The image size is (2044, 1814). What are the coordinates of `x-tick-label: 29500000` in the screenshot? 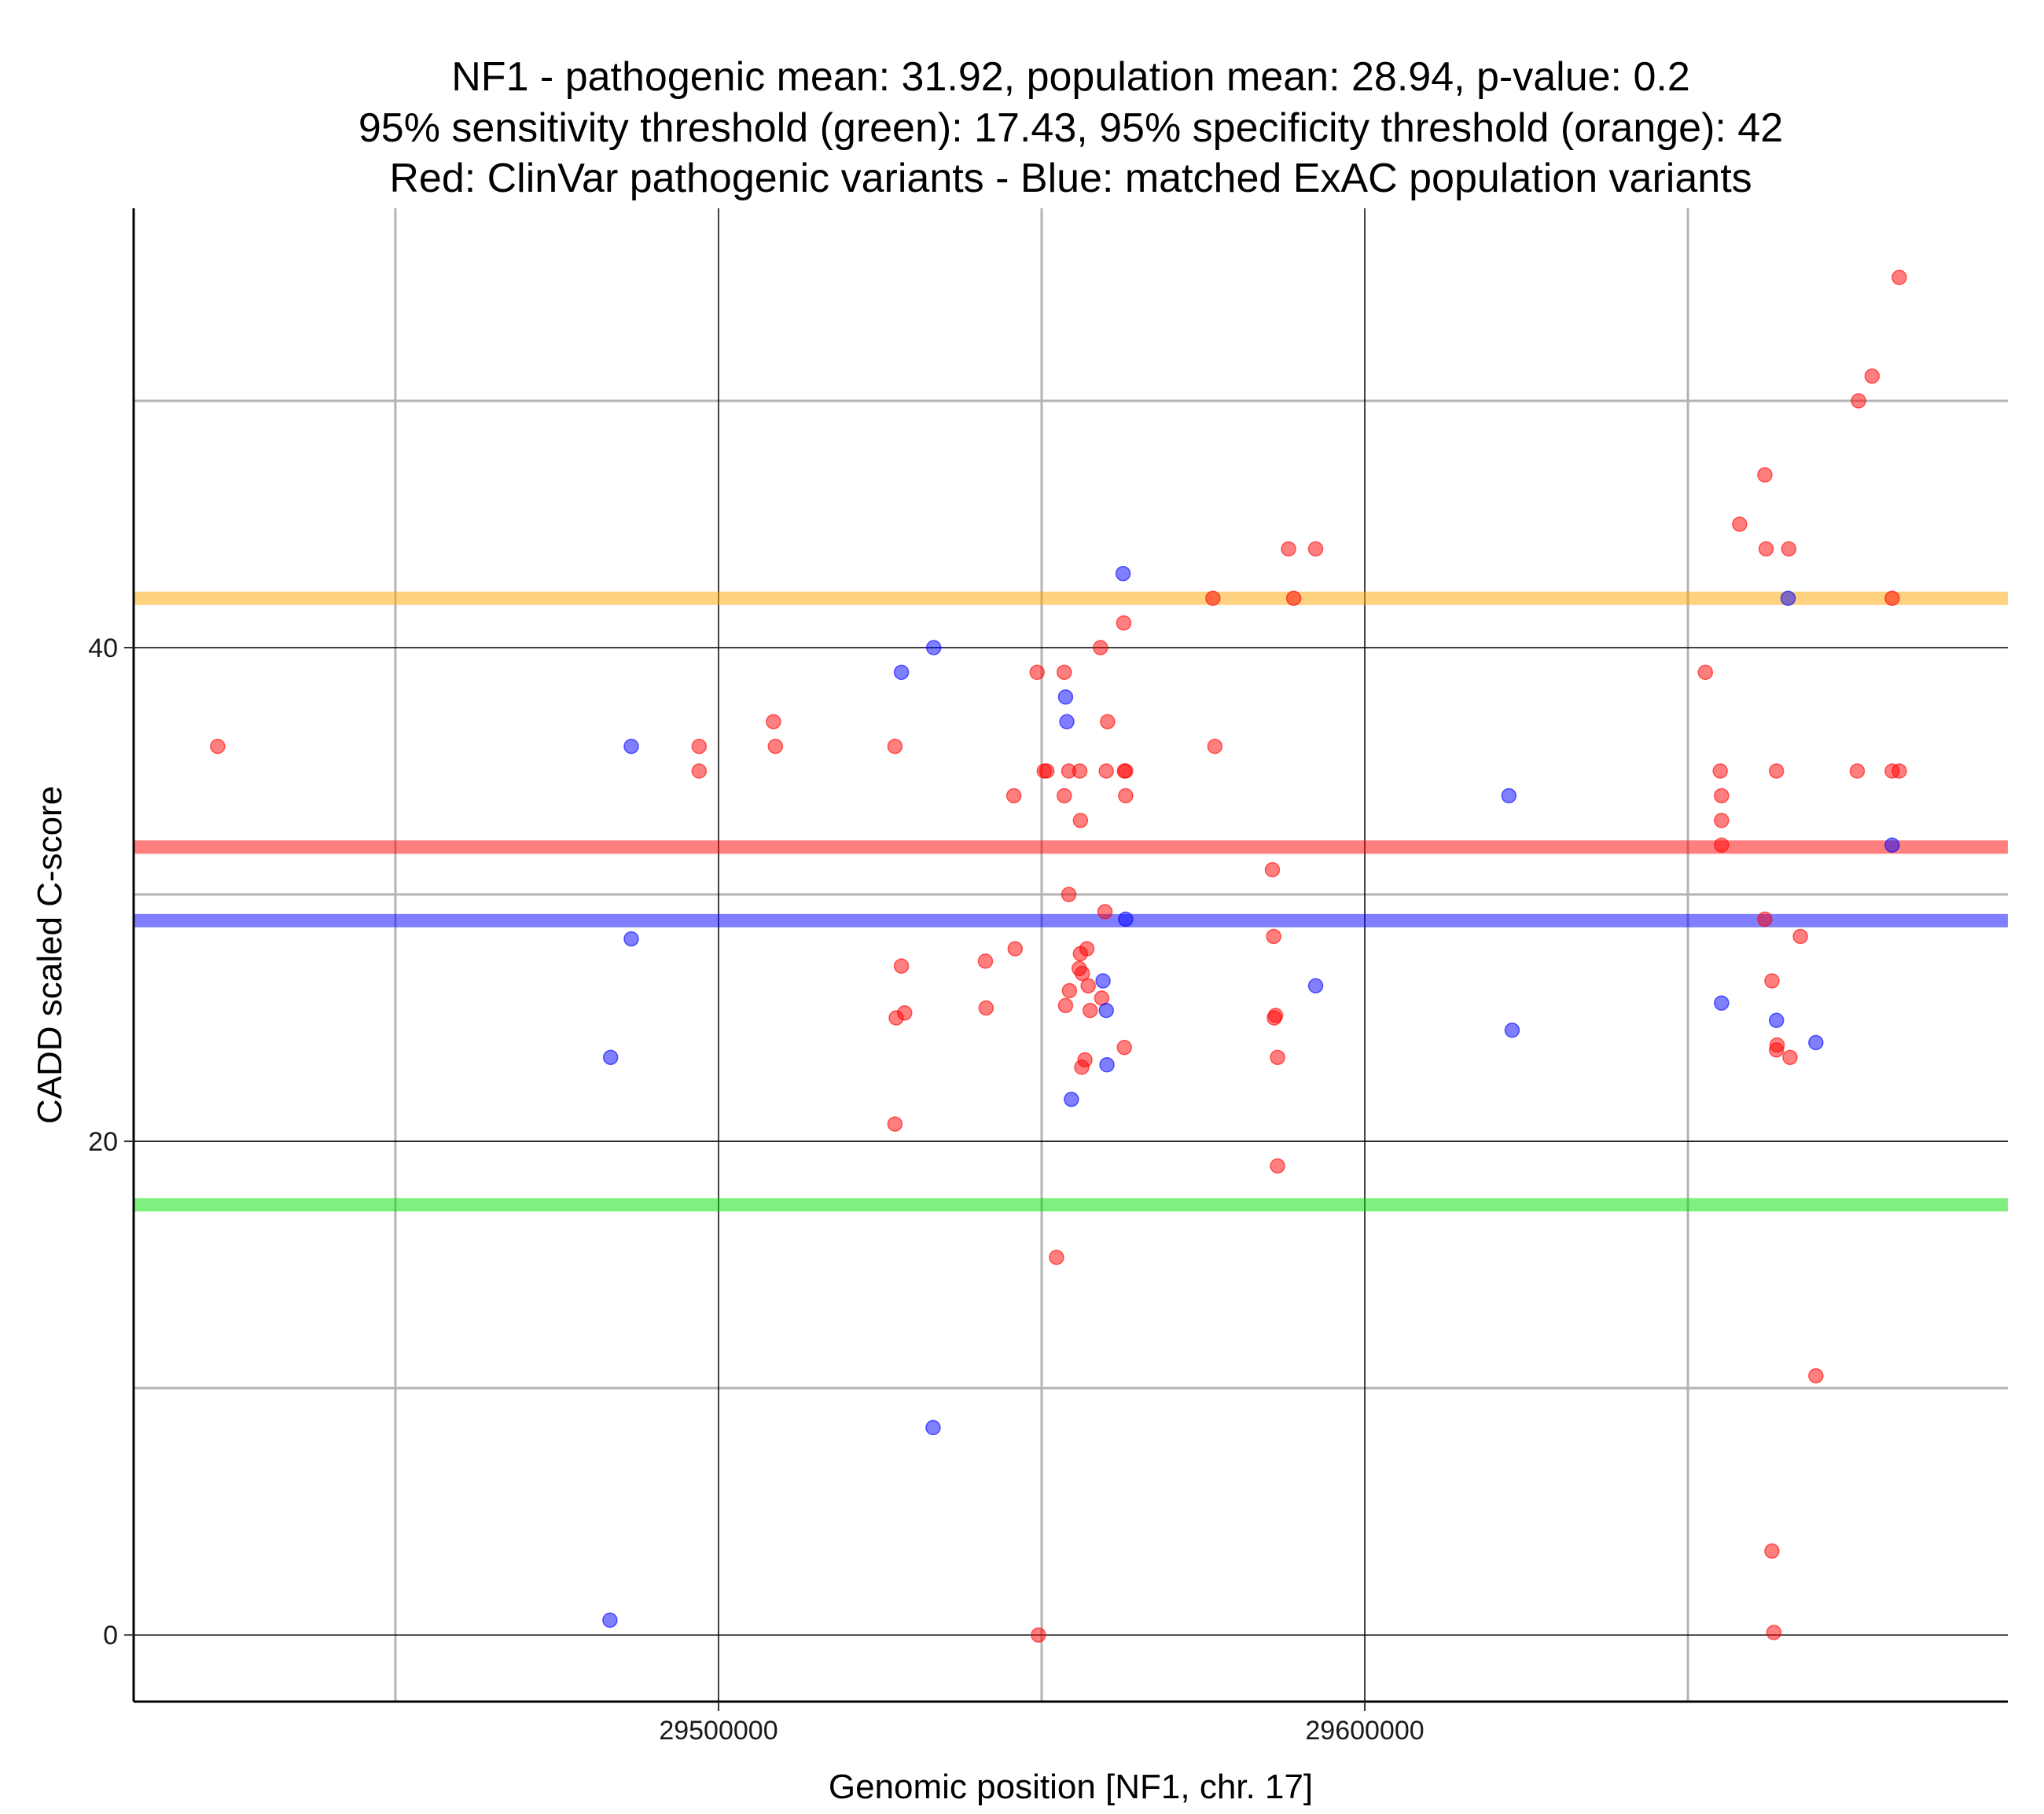 It's located at (719, 1731).